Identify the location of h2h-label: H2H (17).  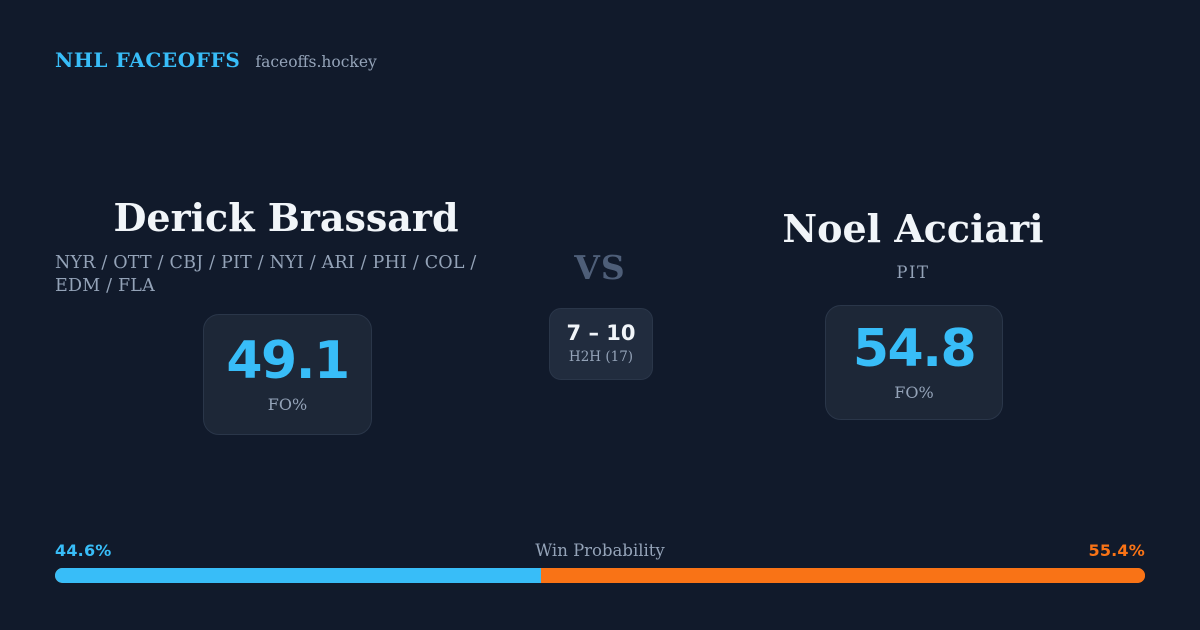
(601, 357).